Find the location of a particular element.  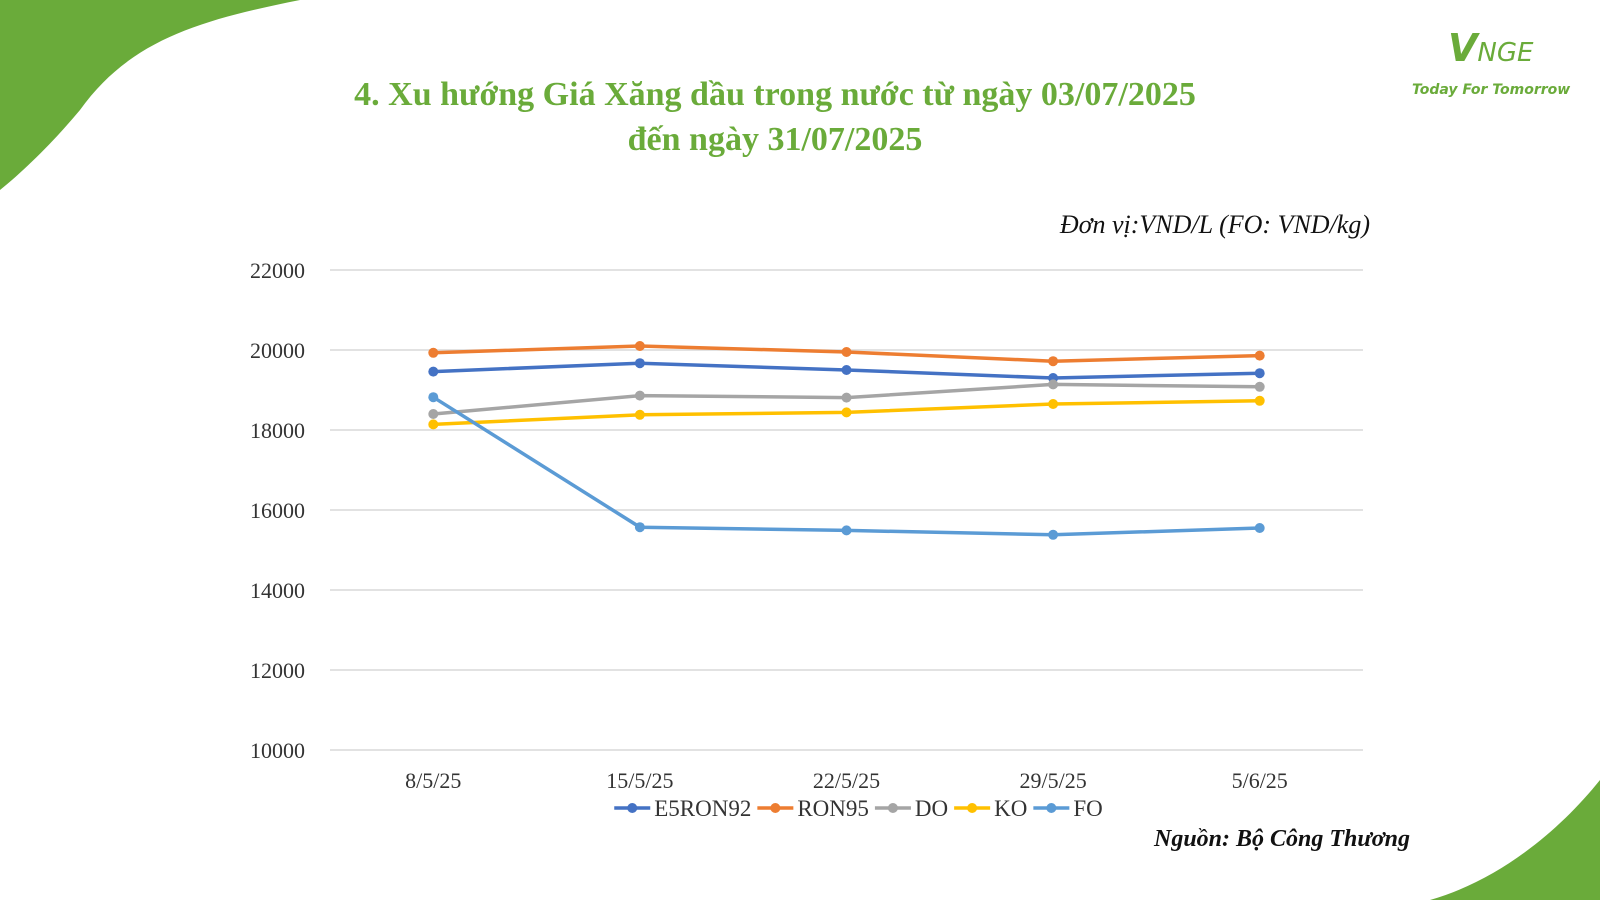

series-do is located at coordinates (846, 399).